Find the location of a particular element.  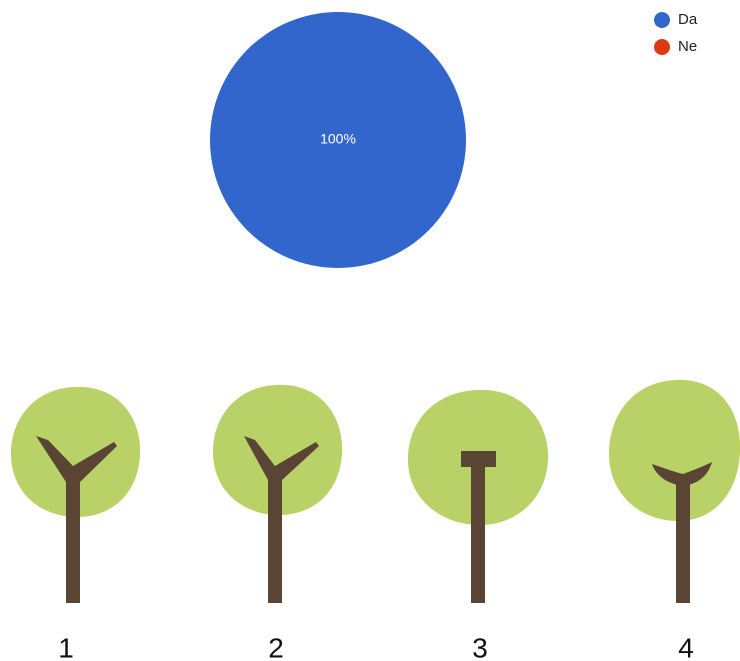

figure-label: 1 is located at coordinates (66, 646).